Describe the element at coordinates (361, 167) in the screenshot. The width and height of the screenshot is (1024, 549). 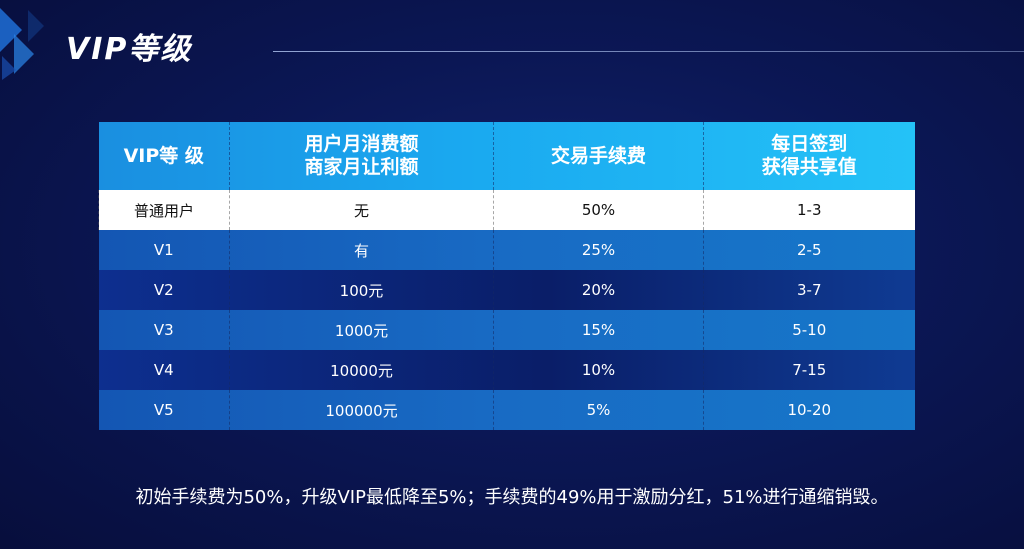
I see `header-spend-line2: 商家月让利额` at that location.